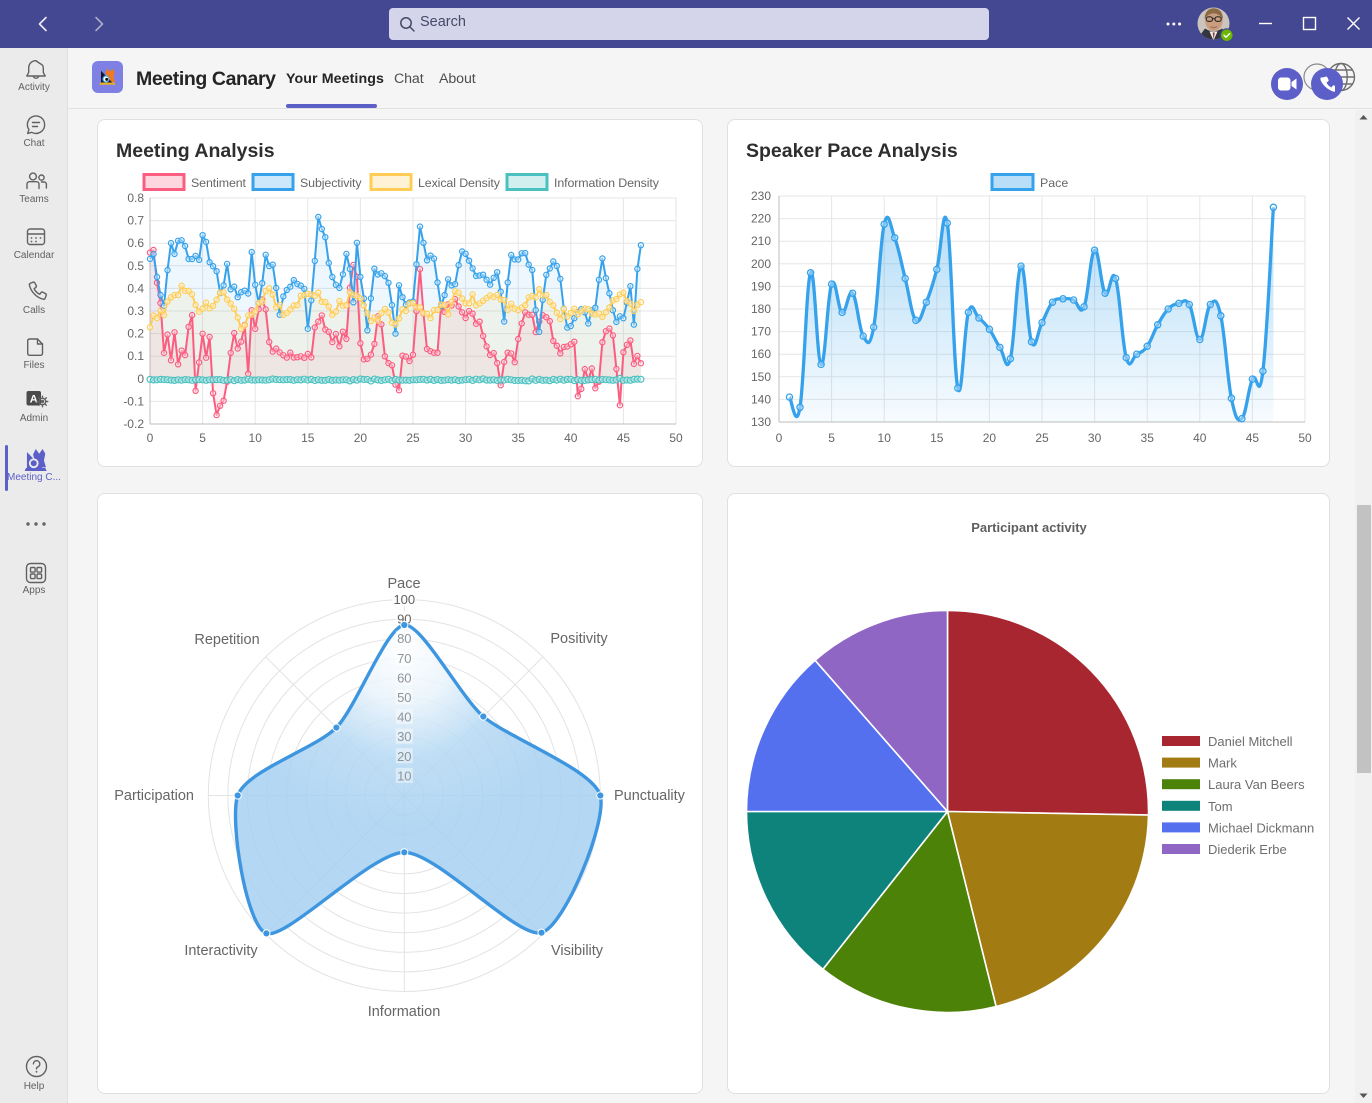 This screenshot has width=1372, height=1103. I want to click on svg-text: Lexical Density, so click(459, 183).